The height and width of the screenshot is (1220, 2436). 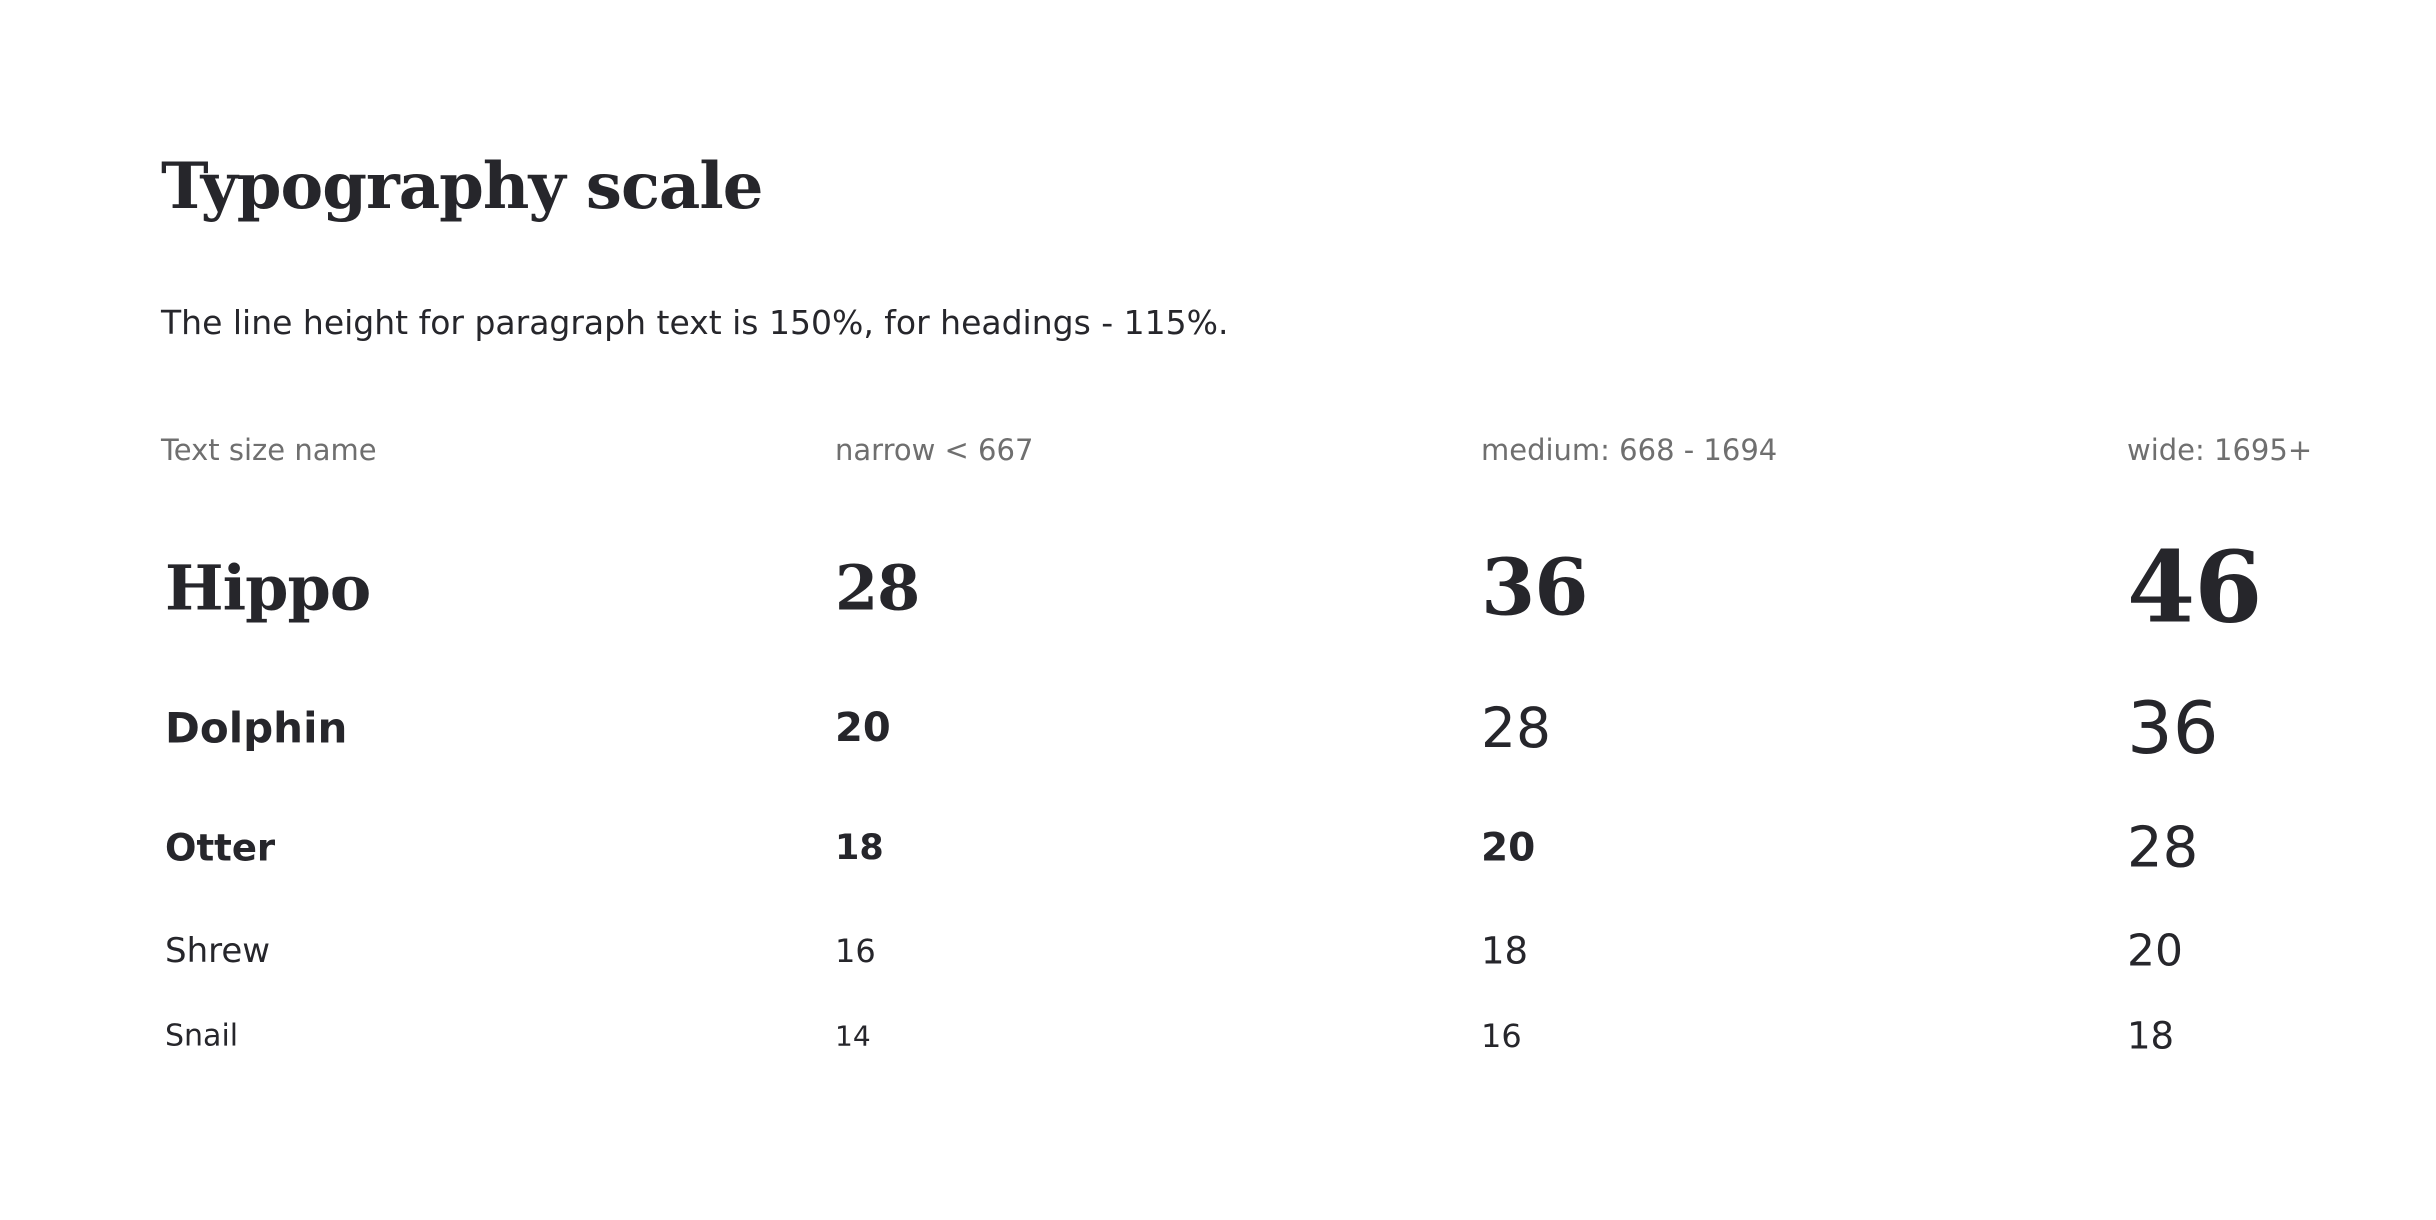 I want to click on row-name-dolphin: Dolphin, so click(x=256, y=728).